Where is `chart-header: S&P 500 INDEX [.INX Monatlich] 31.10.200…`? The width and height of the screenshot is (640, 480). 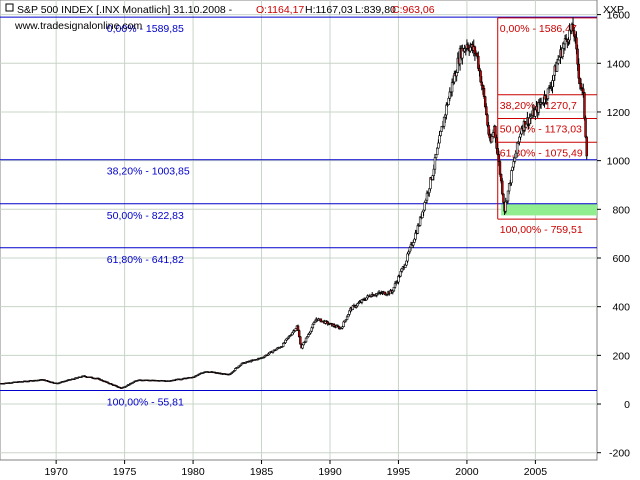
chart-header: S&P 500 INDEX [.INX Monatlich] 31.10.200… is located at coordinates (314, 17).